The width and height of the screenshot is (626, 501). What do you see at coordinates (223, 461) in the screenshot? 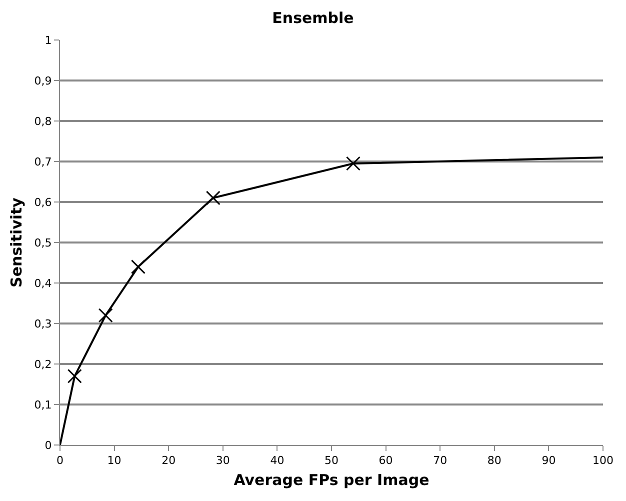
I see `x-tick-label: 30` at bounding box center [223, 461].